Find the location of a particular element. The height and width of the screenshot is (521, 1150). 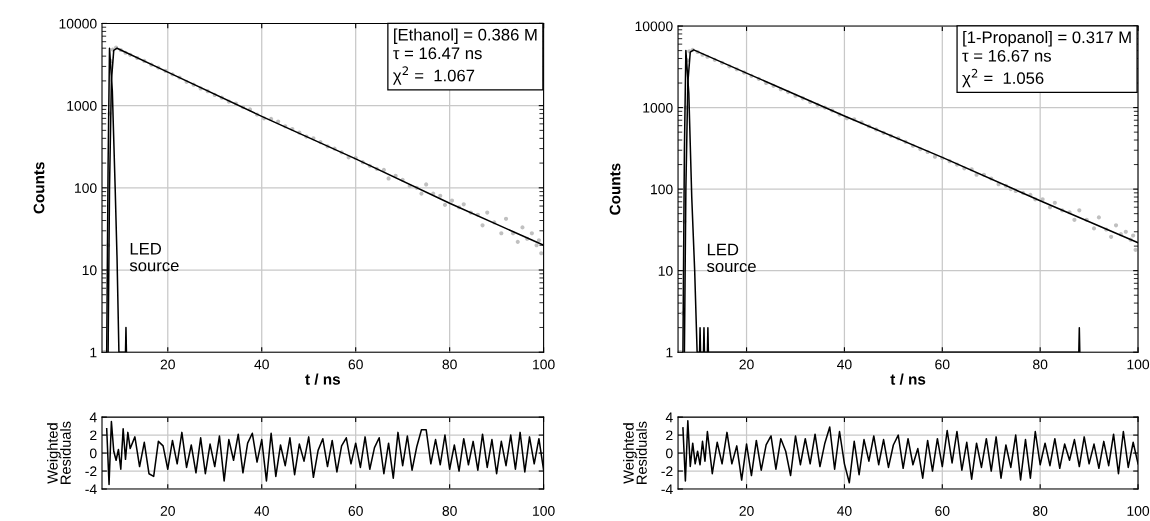

annotation: χ$^{2}$ = 1.067 is located at coordinates (434, 75).